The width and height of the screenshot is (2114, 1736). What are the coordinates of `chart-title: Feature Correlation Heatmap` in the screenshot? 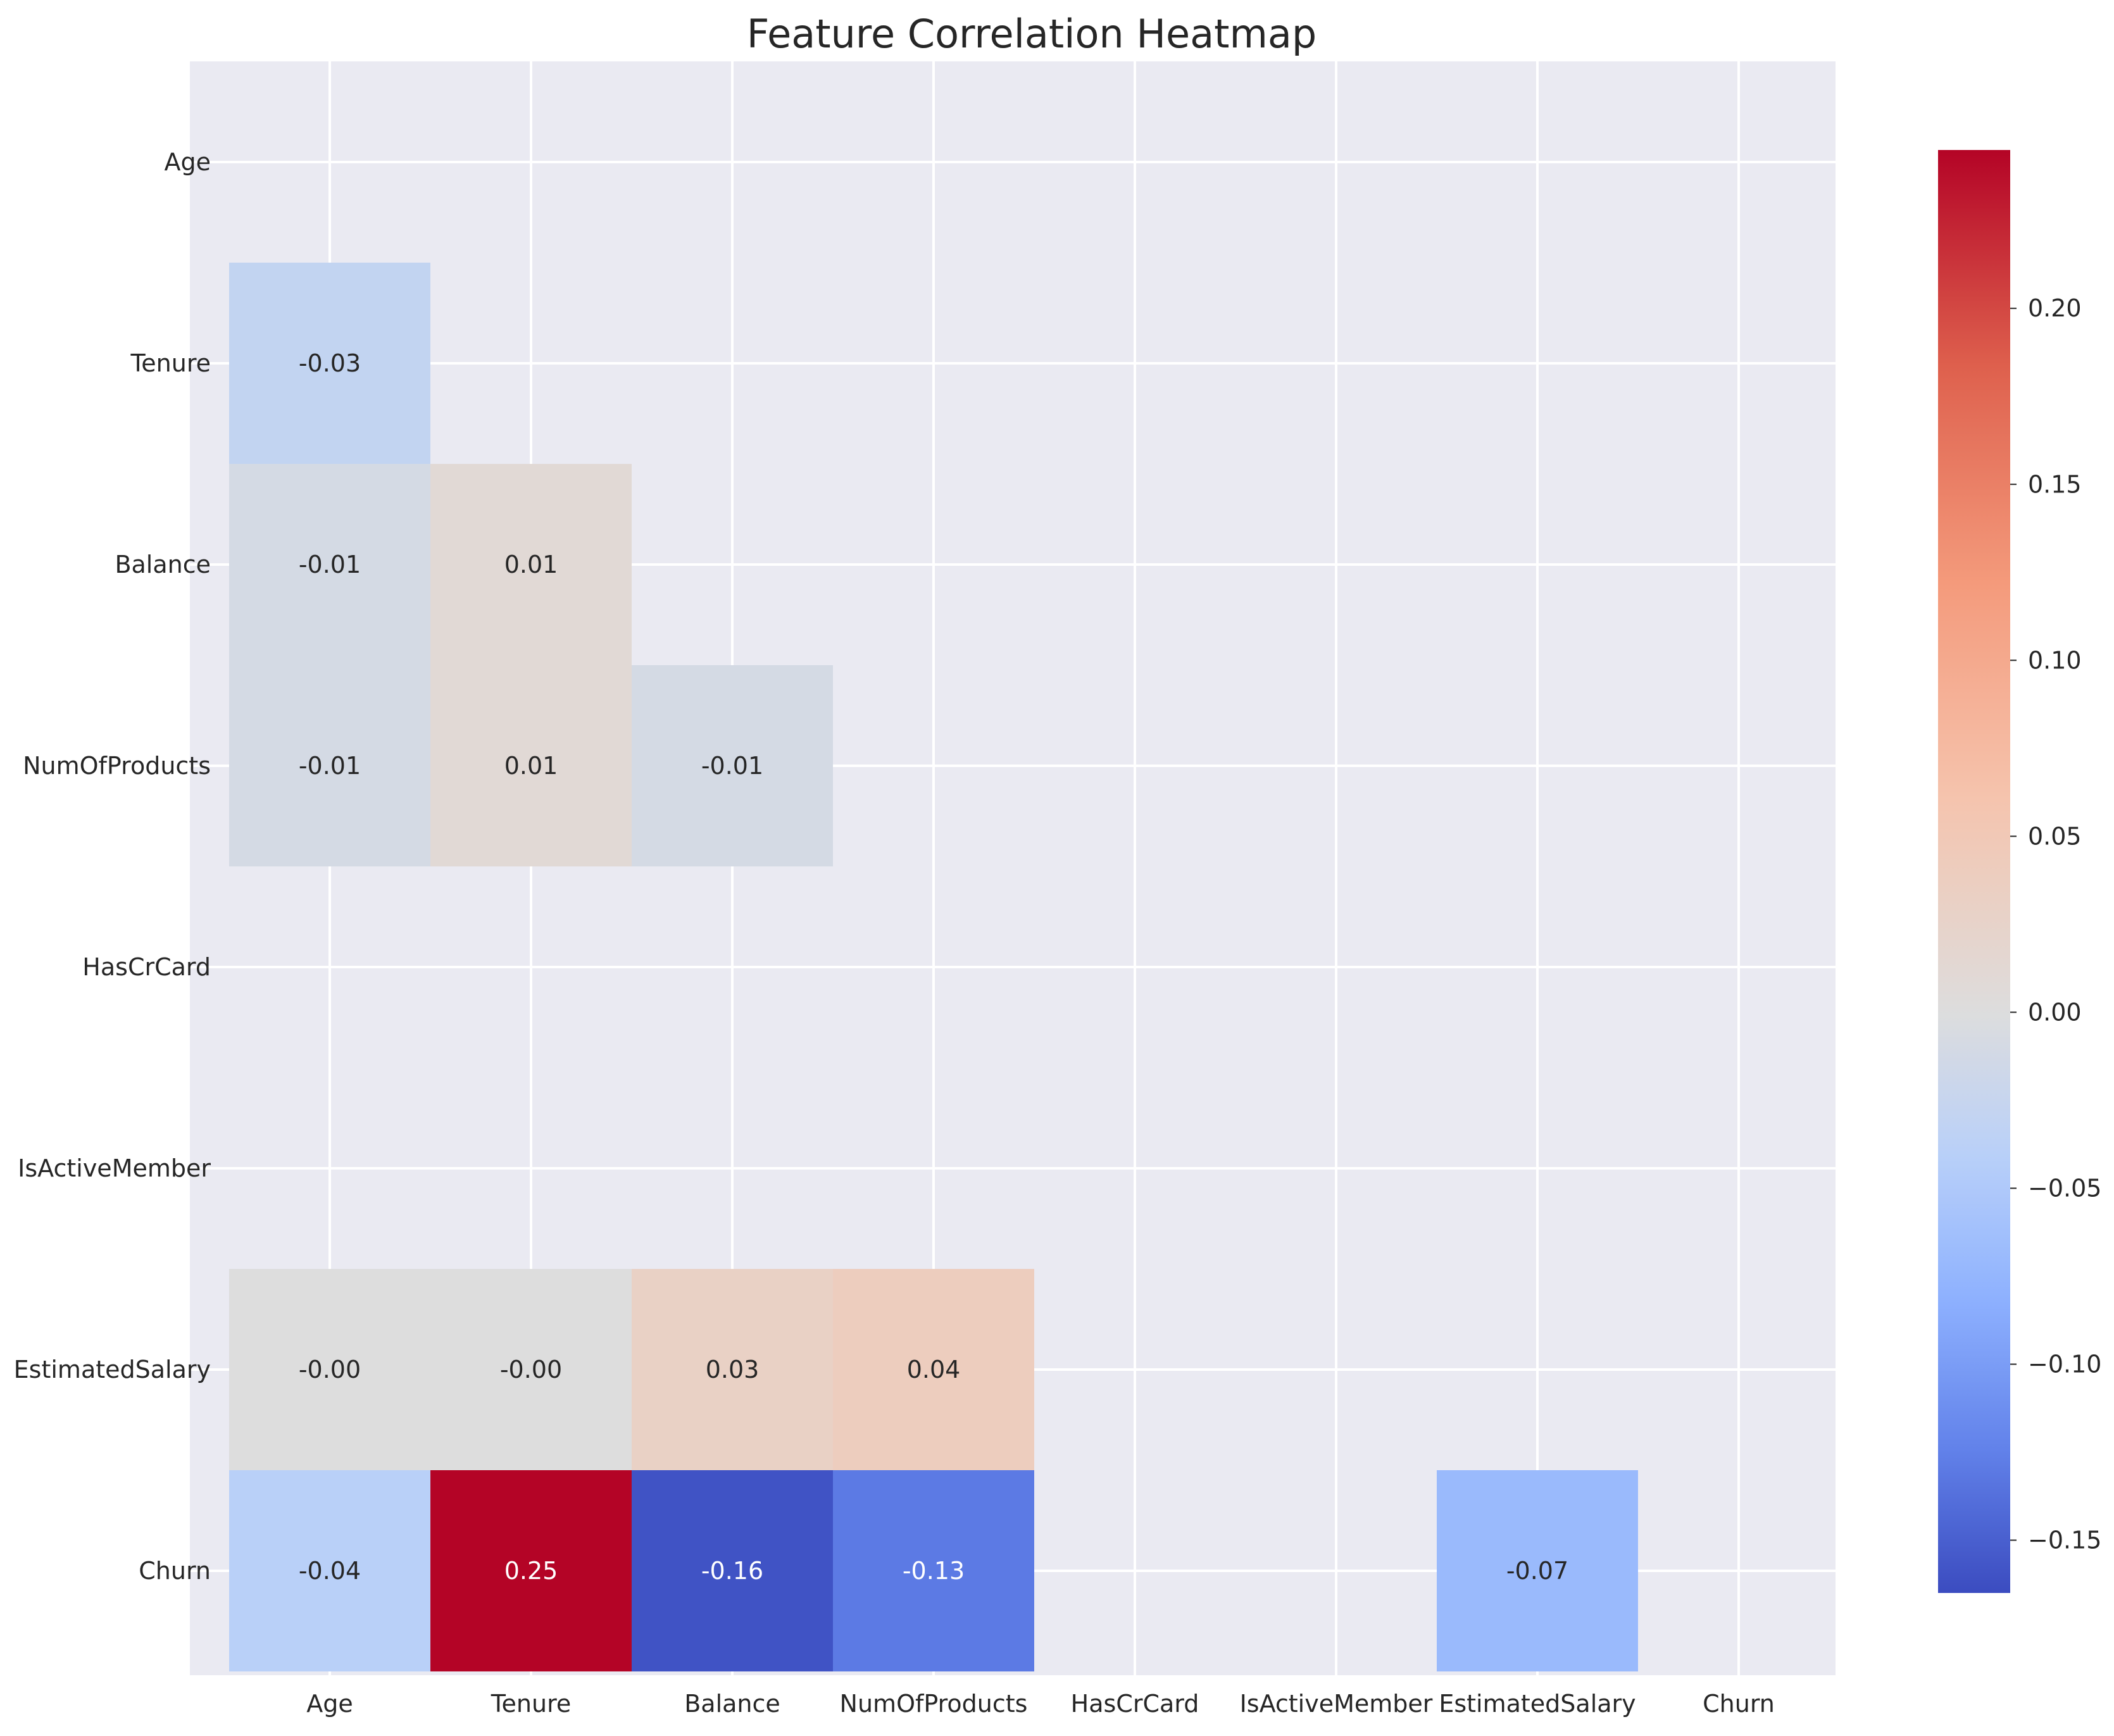 It's located at (1032, 34).